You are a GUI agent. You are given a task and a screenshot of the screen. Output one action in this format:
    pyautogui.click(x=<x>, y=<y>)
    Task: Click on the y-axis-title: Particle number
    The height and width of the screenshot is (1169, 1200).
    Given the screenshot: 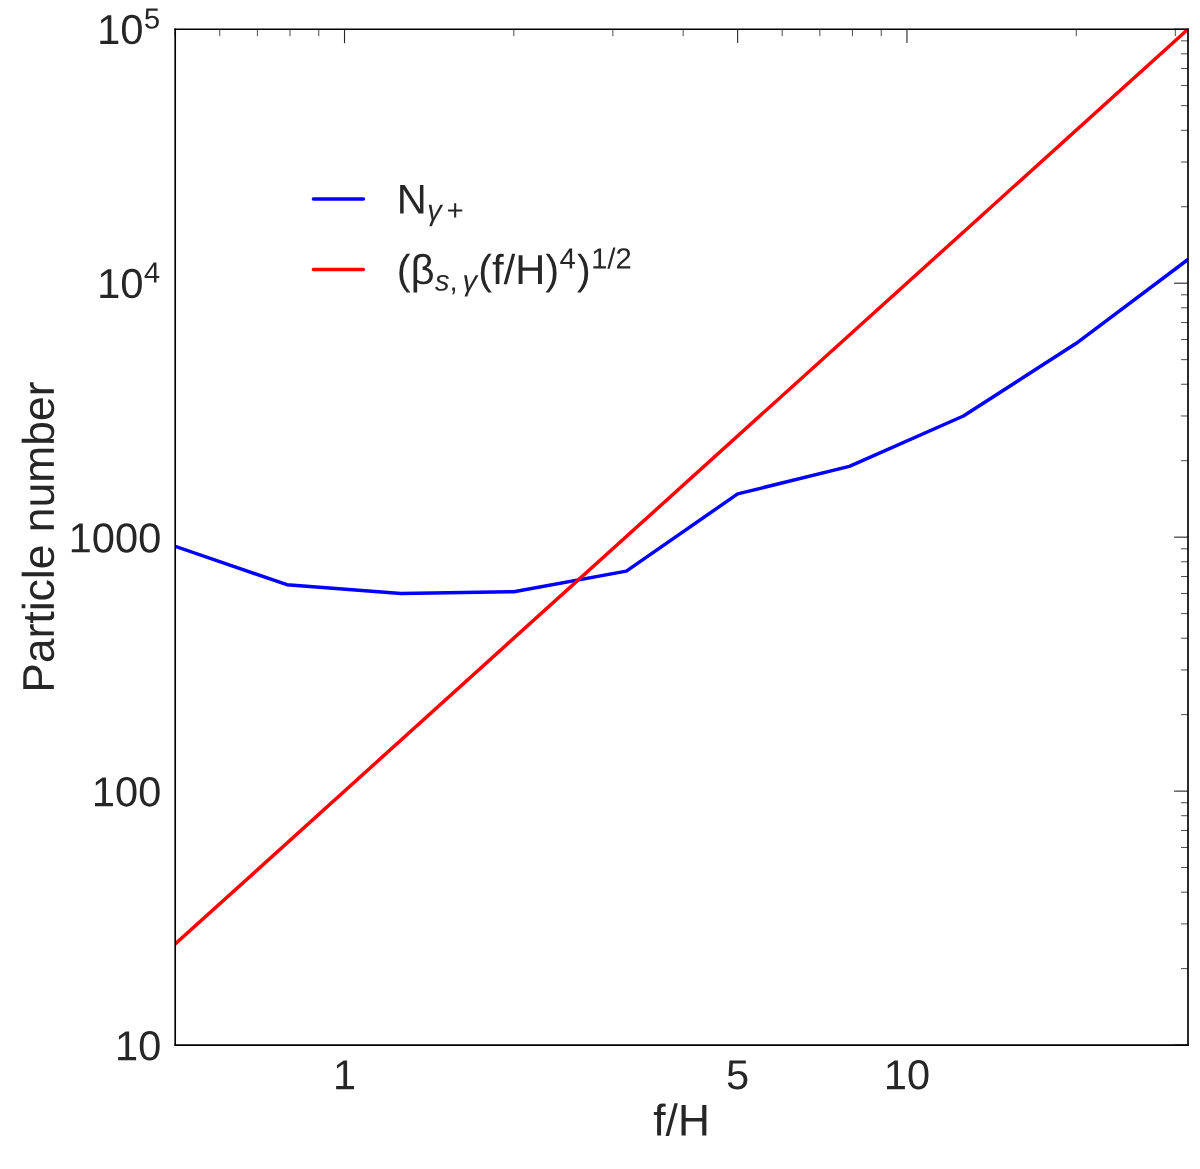 What is the action you would take?
    pyautogui.click(x=38, y=536)
    